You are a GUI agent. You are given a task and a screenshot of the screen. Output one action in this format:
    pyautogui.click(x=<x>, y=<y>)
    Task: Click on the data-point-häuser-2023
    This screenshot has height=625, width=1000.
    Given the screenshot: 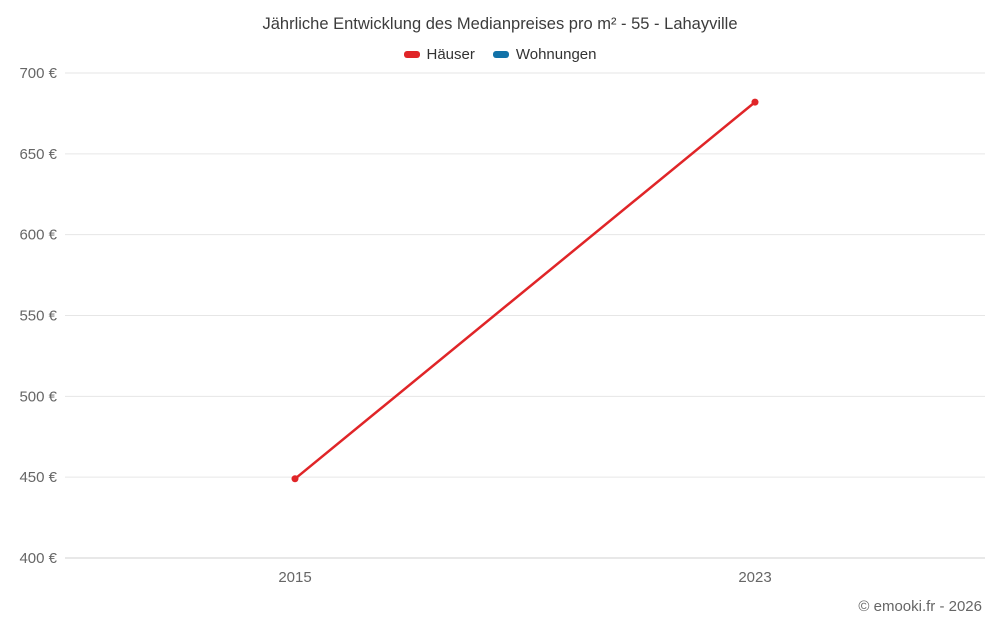 What is the action you would take?
    pyautogui.click(x=755, y=102)
    